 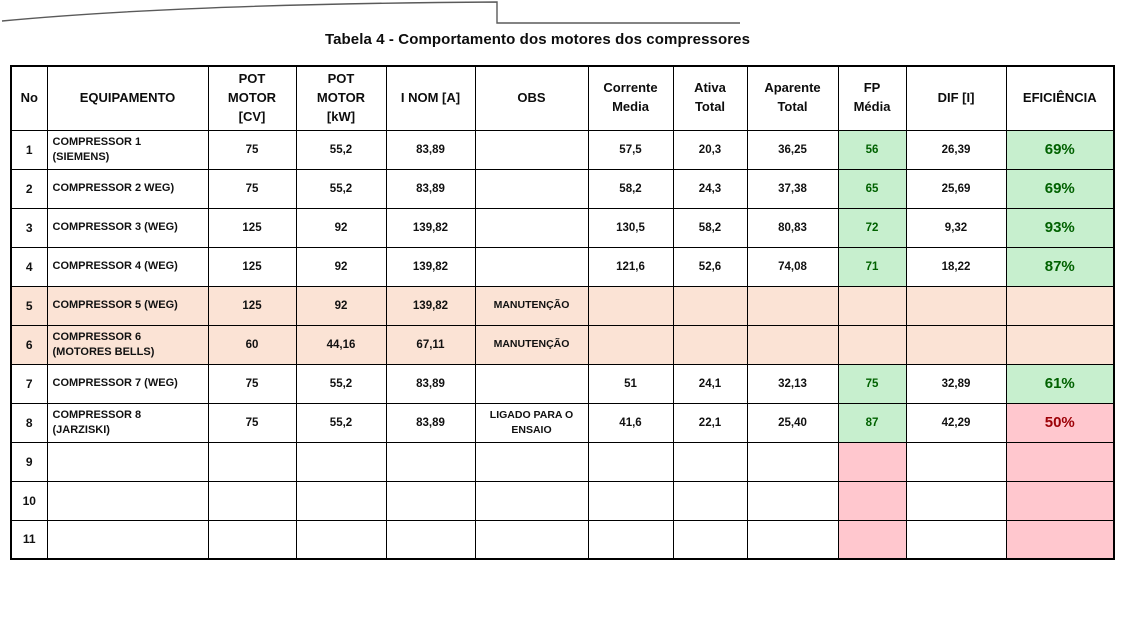 I want to click on cell-dif_i: 26,39, so click(x=956, y=149).